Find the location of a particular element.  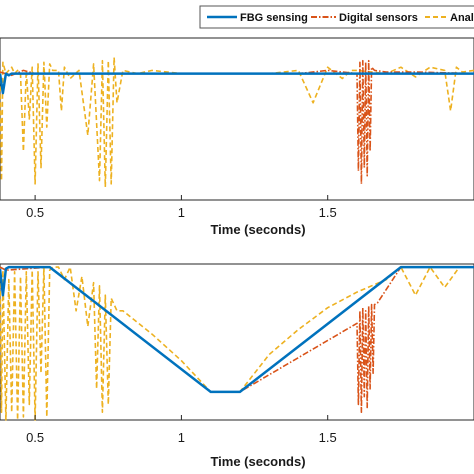

legend-box is located at coordinates (336, 17).